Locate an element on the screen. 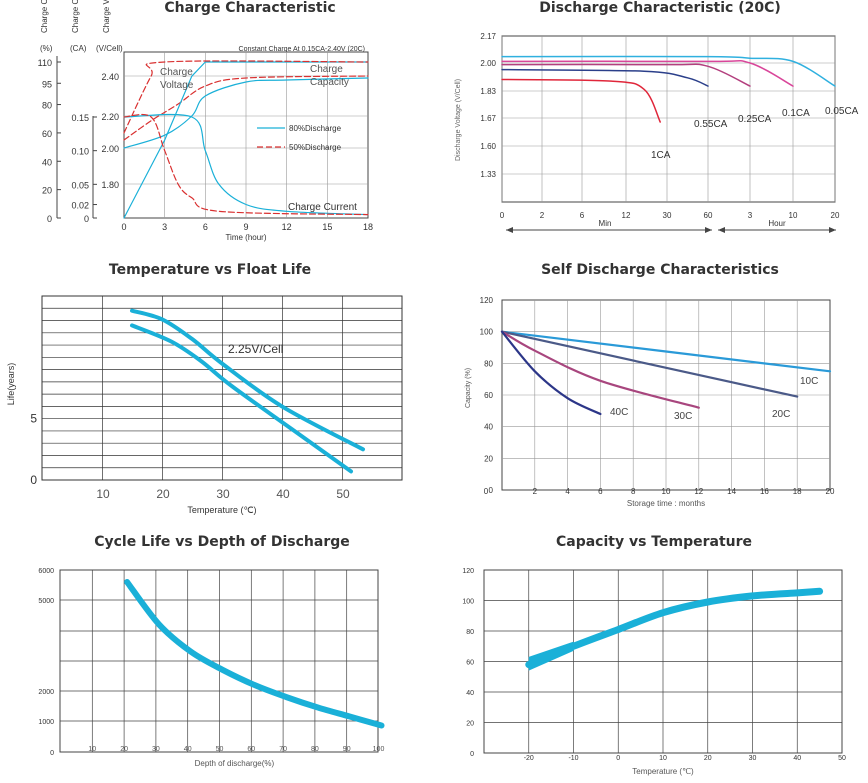 The height and width of the screenshot is (783, 868). captemp-x-tick: 20 is located at coordinates (708, 758).